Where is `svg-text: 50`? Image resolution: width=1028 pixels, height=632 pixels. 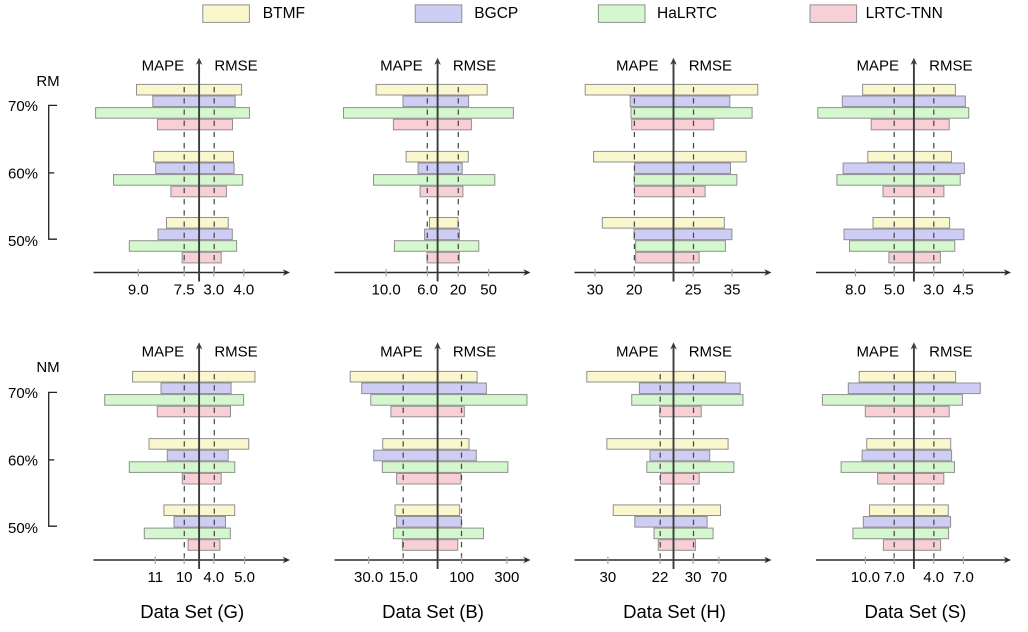 svg-text: 50 is located at coordinates (488, 289).